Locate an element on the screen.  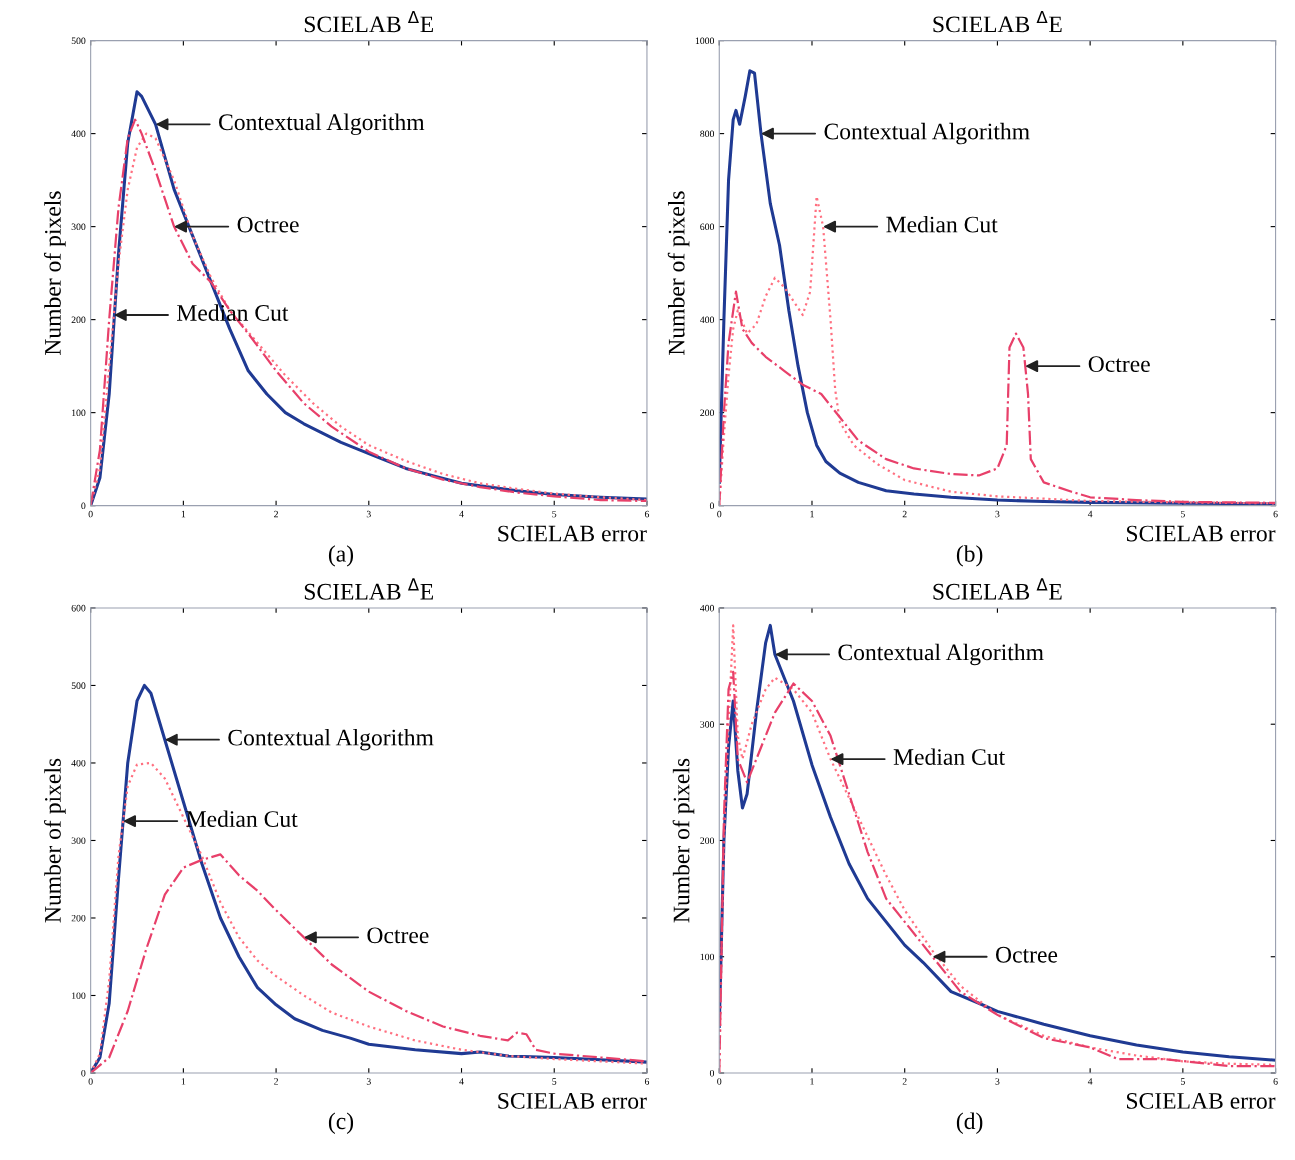
y-tick-label: 800 is located at coordinates (707, 134).